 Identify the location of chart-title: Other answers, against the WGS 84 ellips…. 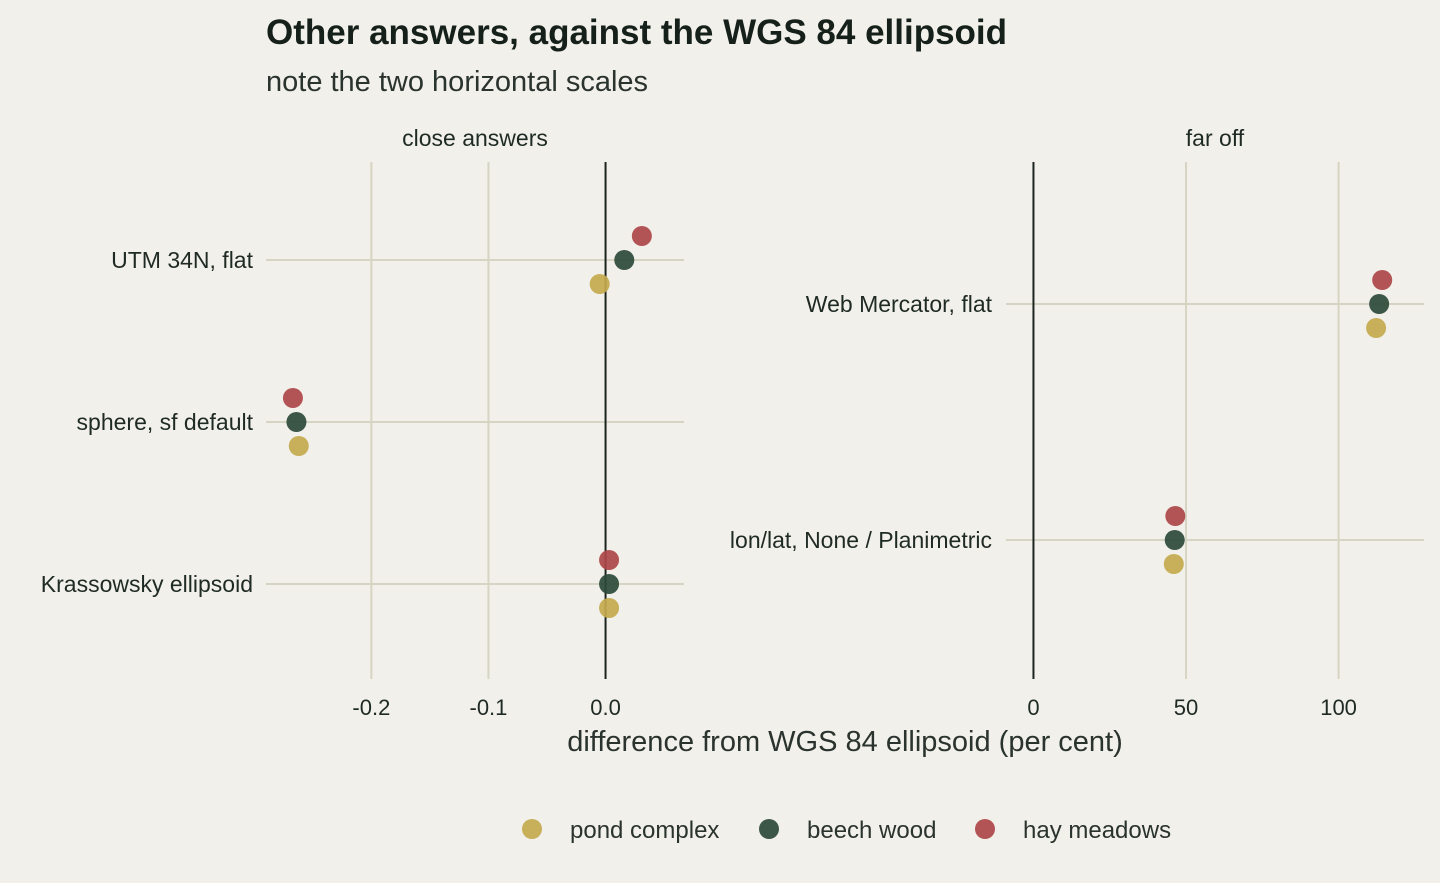
(636, 32).